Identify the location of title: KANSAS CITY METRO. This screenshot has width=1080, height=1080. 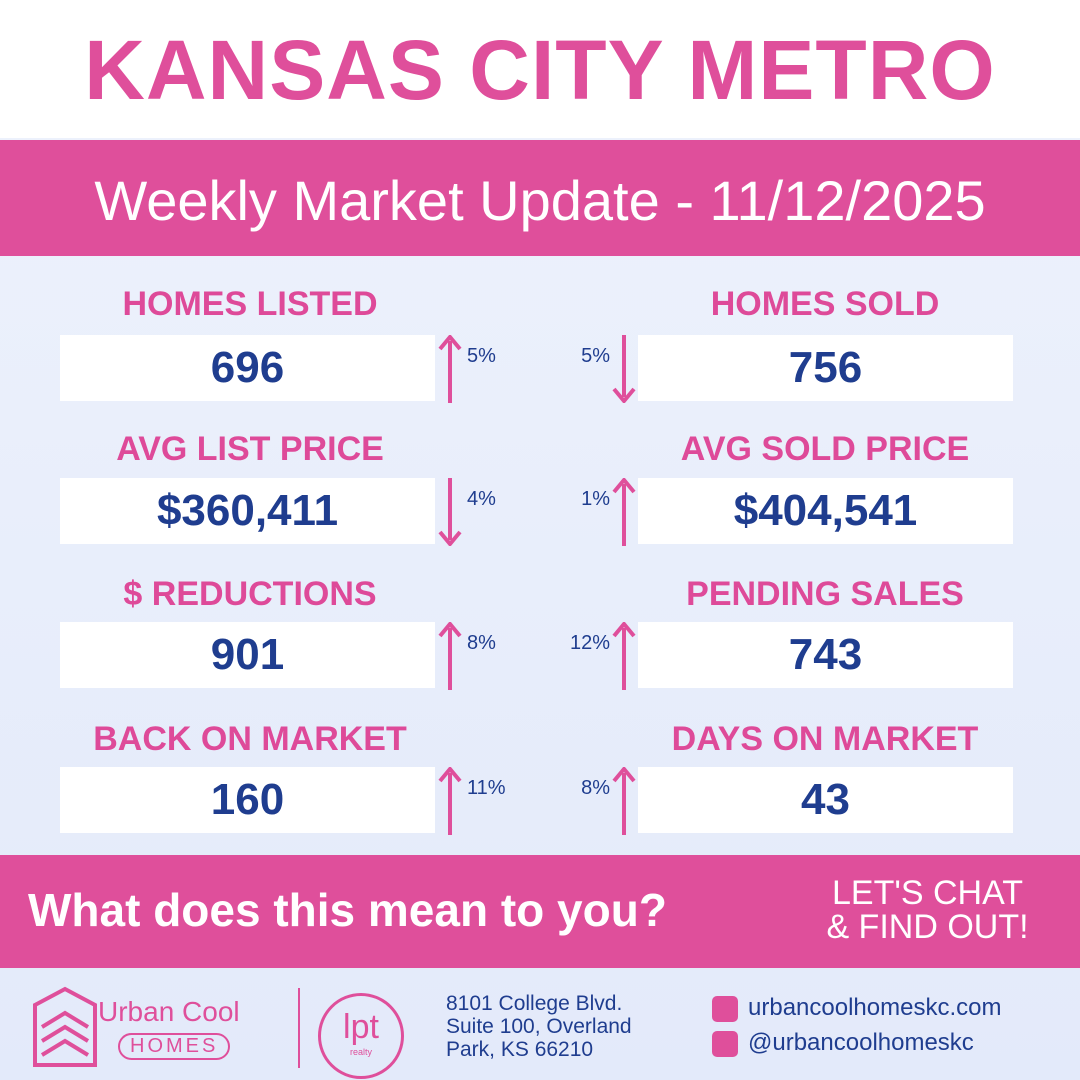
(540, 70).